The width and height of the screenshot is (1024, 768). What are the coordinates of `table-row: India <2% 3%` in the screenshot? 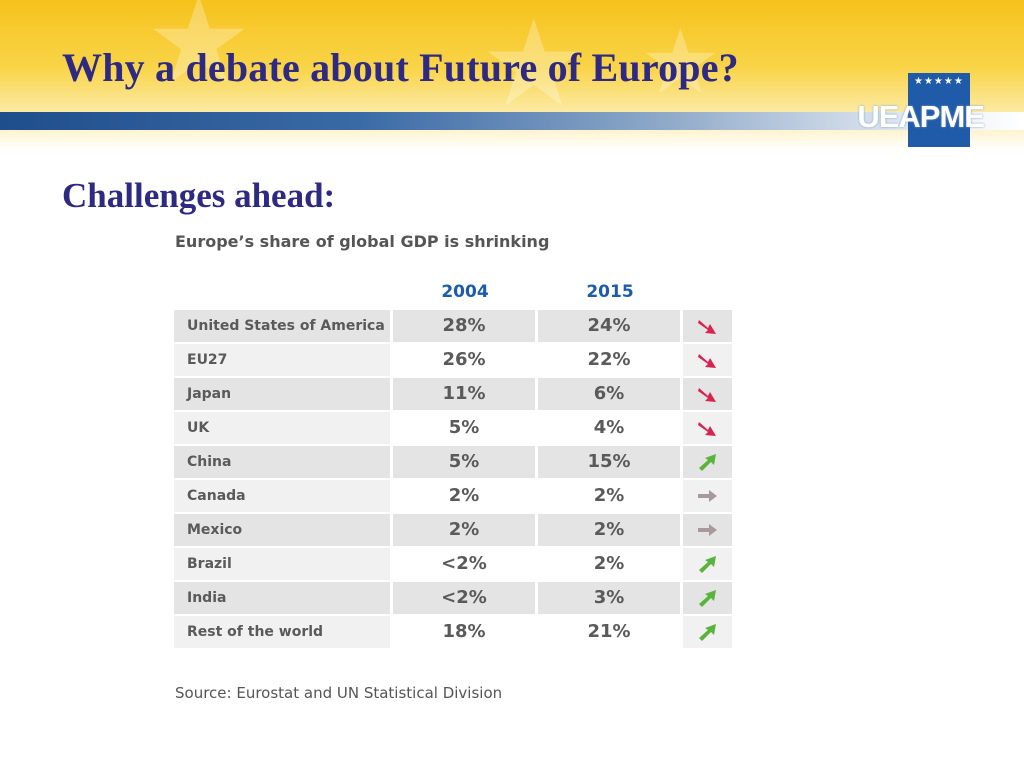 It's located at (453, 598).